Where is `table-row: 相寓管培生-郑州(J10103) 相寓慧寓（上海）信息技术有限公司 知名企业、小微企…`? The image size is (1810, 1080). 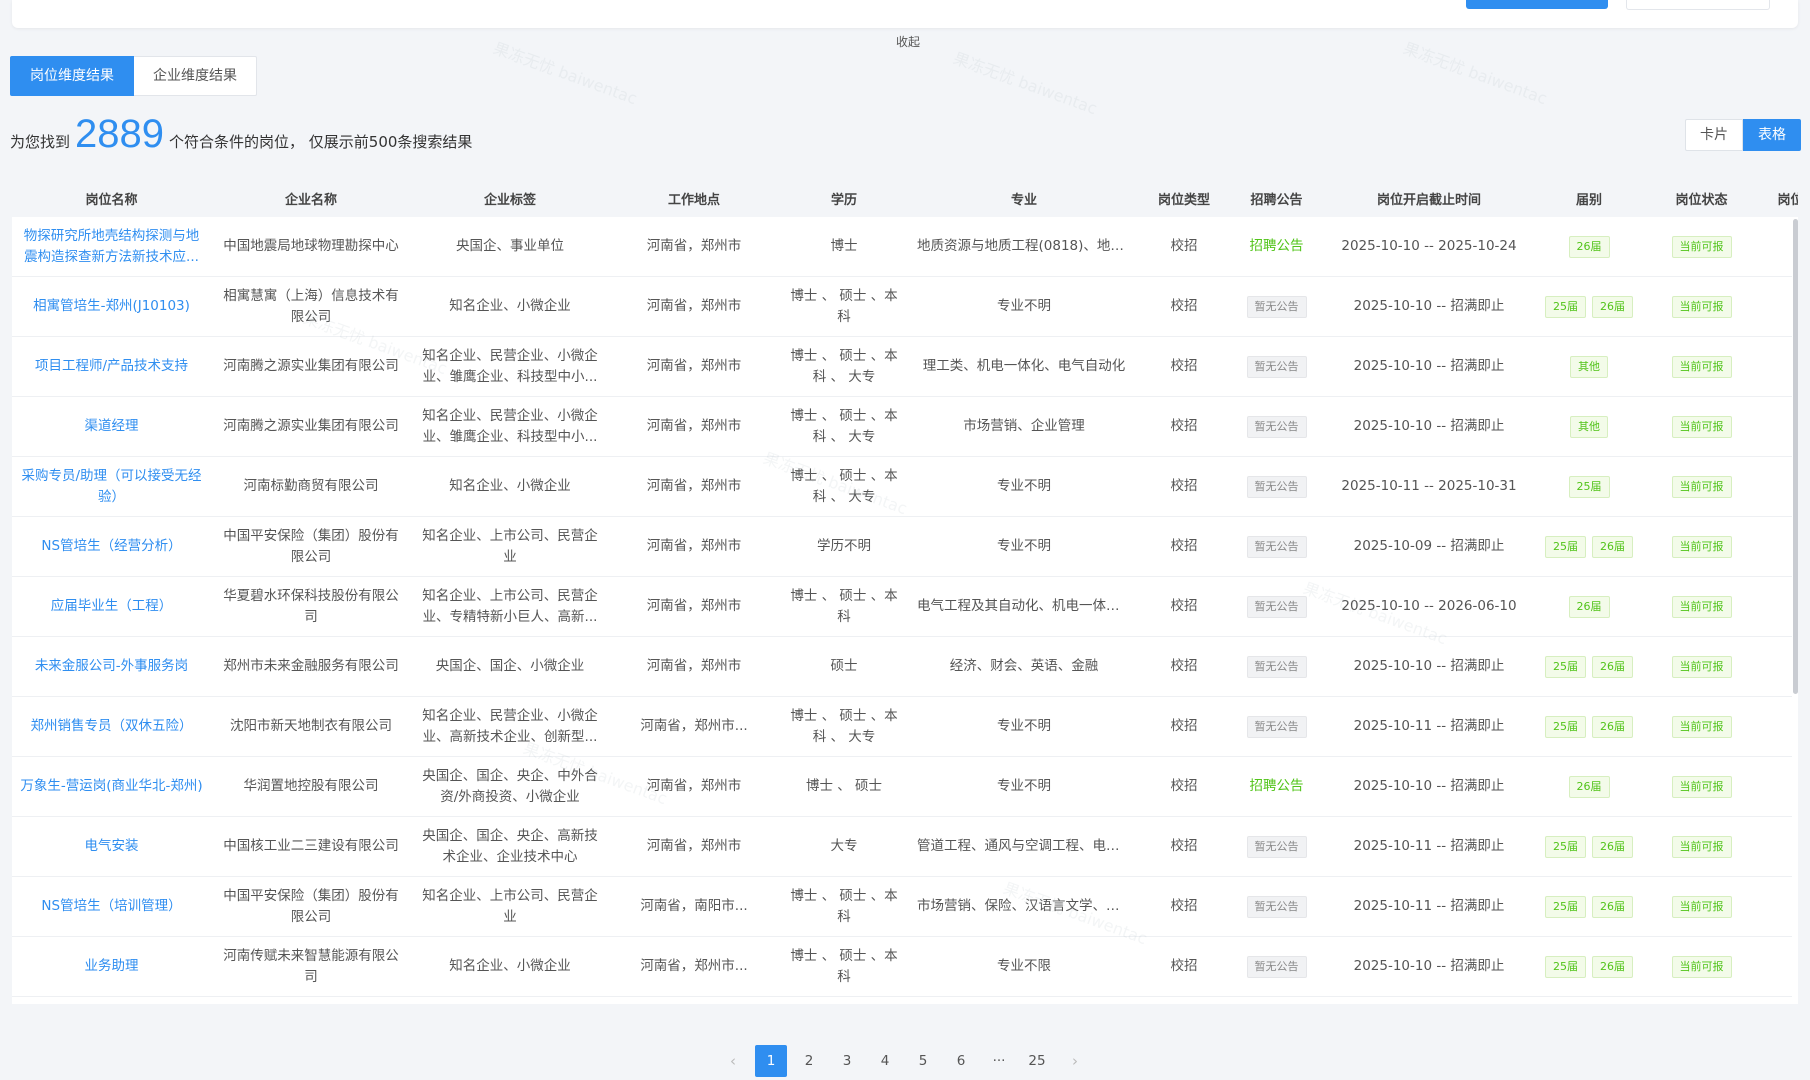 table-row: 相寓管培生-郑州(J10103) 相寓慧寓（上海）信息技术有限公司 知名企业、小微企… is located at coordinates (905, 306).